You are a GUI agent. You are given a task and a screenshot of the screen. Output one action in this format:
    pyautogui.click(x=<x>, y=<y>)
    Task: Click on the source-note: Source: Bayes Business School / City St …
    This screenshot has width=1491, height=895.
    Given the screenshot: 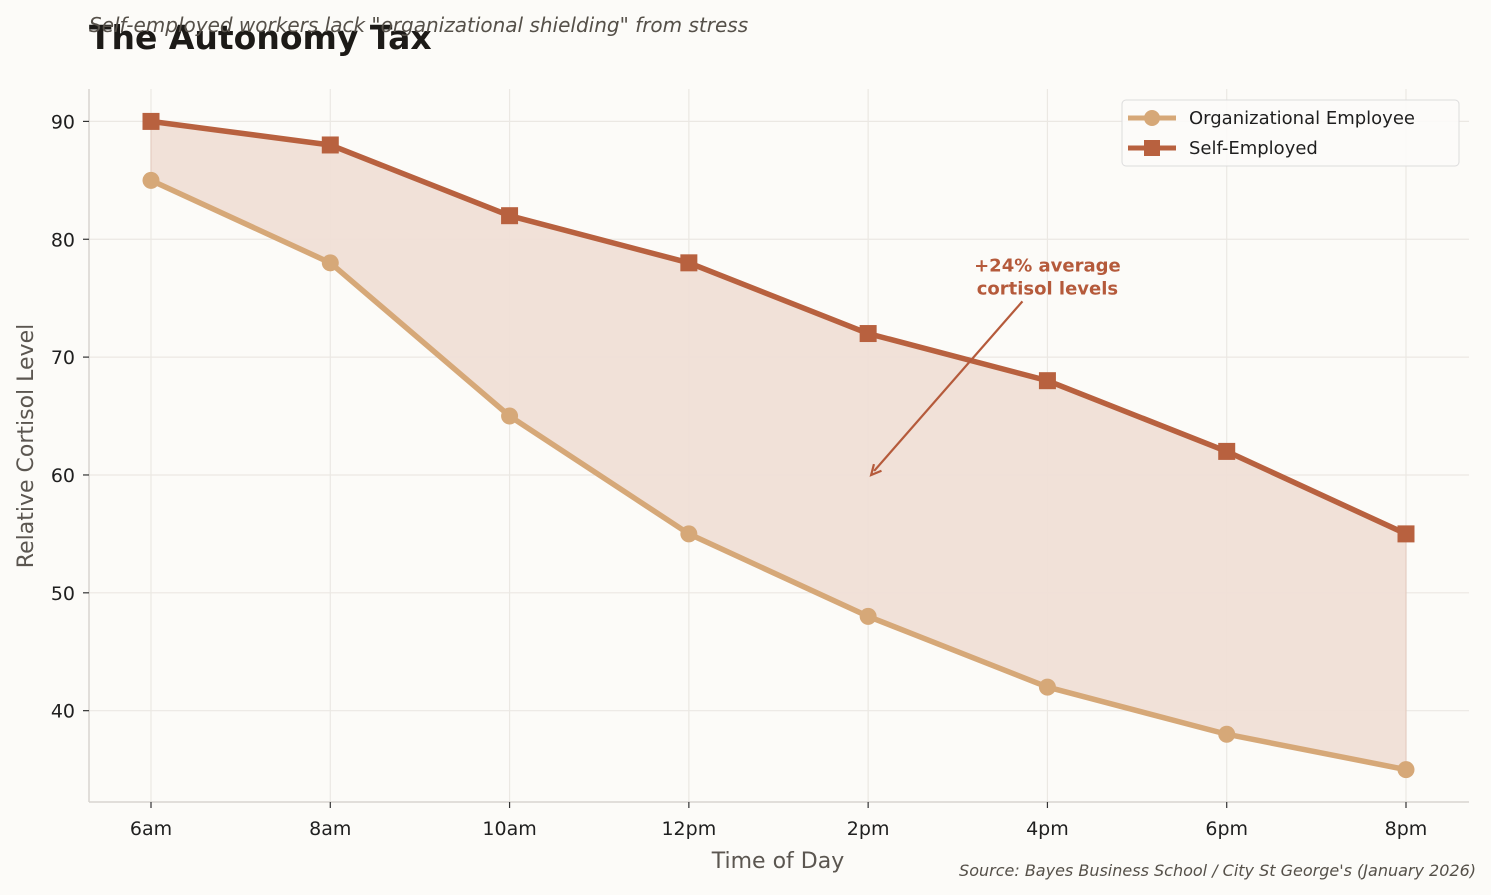 What is the action you would take?
    pyautogui.click(x=1217, y=870)
    